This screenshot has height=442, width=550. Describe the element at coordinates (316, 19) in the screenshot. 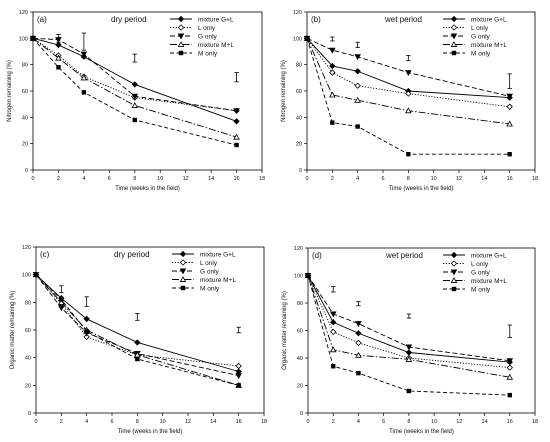

I see `panel-label: (b)` at that location.